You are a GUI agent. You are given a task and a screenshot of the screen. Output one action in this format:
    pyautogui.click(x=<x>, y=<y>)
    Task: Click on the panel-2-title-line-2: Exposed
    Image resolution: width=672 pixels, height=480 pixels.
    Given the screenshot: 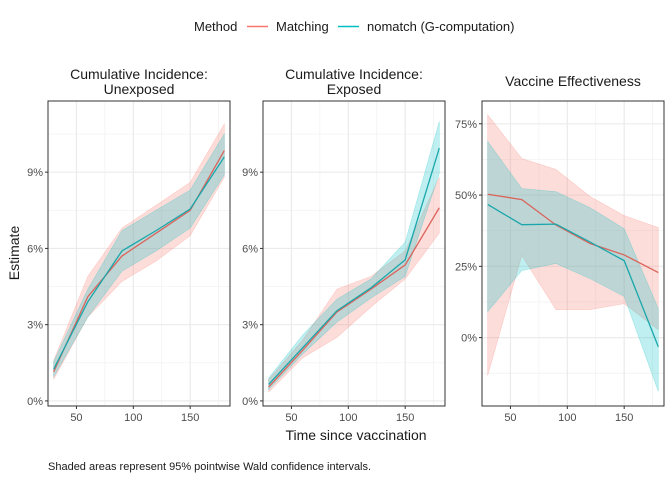 What is the action you would take?
    pyautogui.click(x=354, y=89)
    